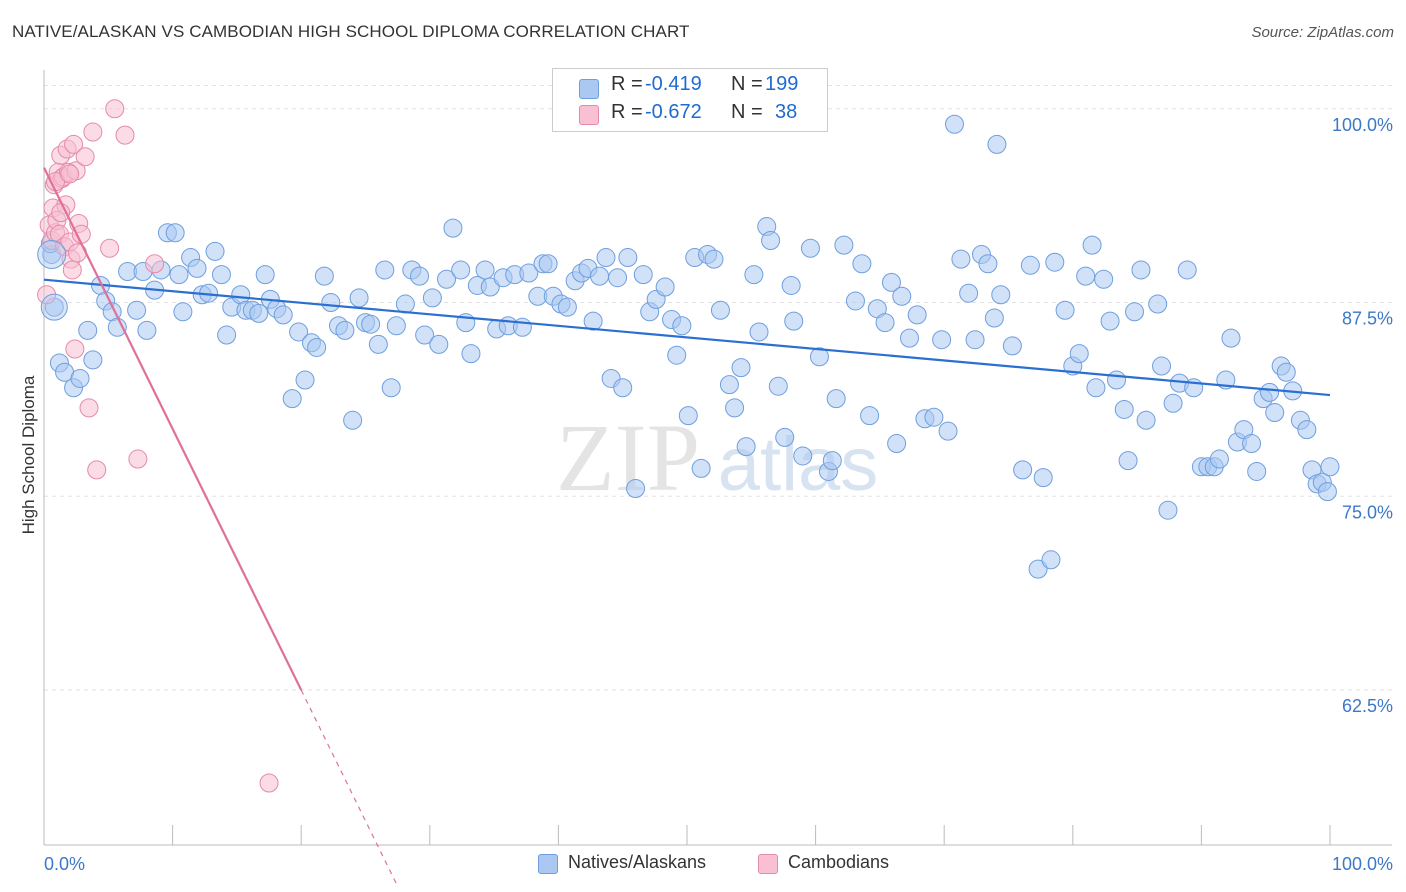 Image resolution: width=1406 pixels, height=892 pixels. What do you see at coordinates (782, 84) in the screenshot?
I see `legend-n-value: 199` at bounding box center [782, 84].